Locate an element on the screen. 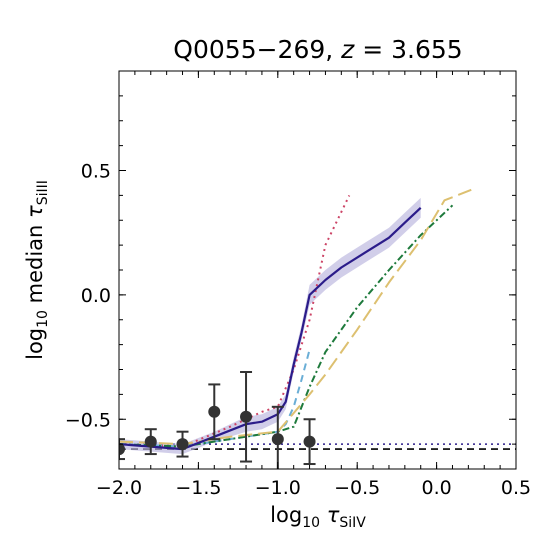 The height and width of the screenshot is (540, 540). y-tick-label: −0.5 is located at coordinates (88, 420).